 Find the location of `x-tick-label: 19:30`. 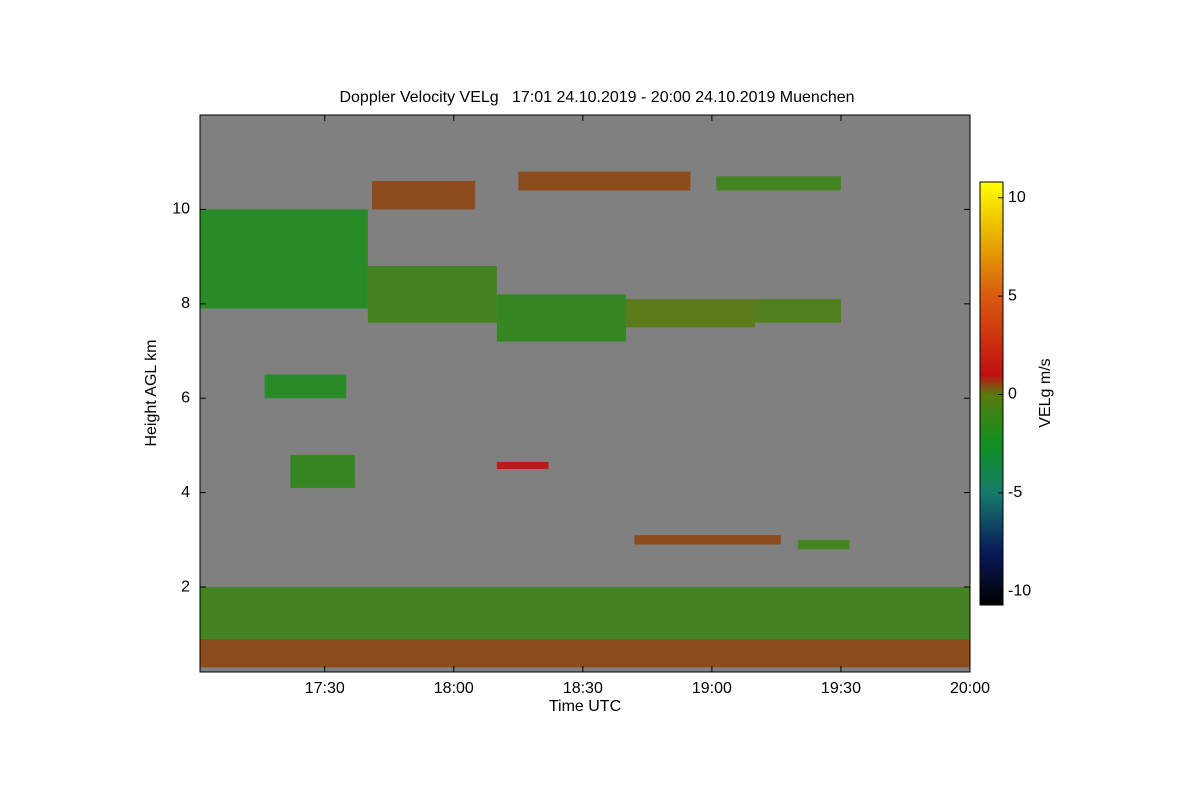

x-tick-label: 19:30 is located at coordinates (841, 688).